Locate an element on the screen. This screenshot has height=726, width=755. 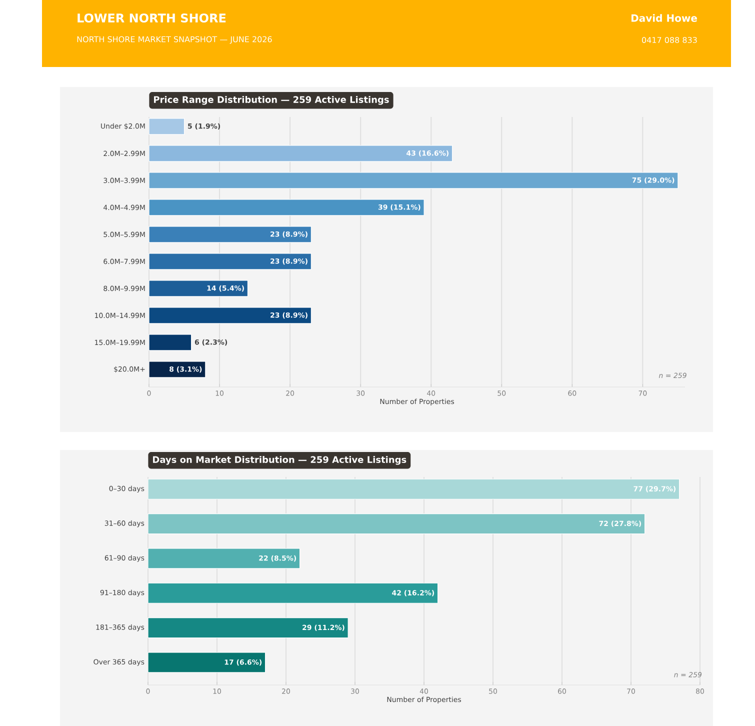
text: 0417 088 833 is located at coordinates (669, 40).